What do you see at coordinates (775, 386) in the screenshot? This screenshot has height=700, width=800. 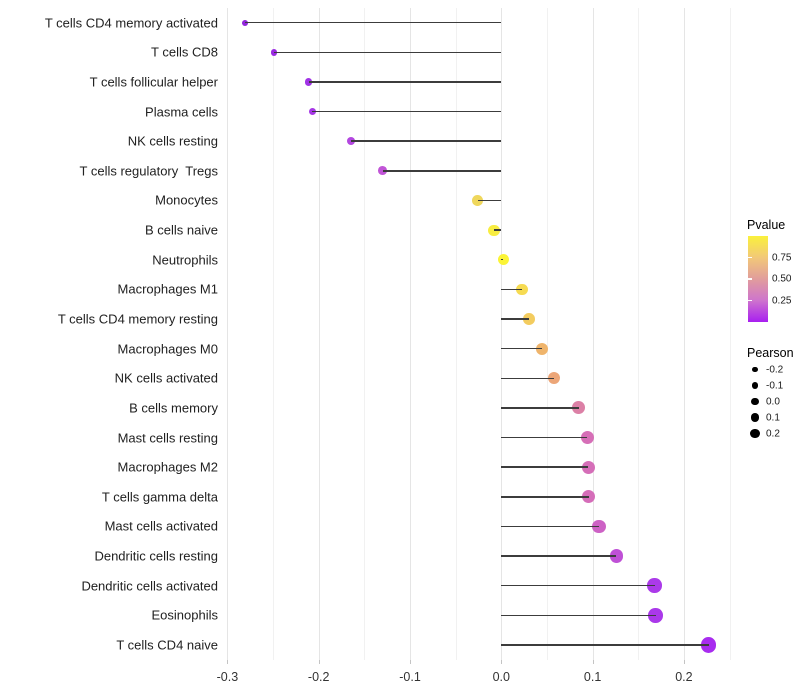 I see `legend-size-label: -0.1` at bounding box center [775, 386].